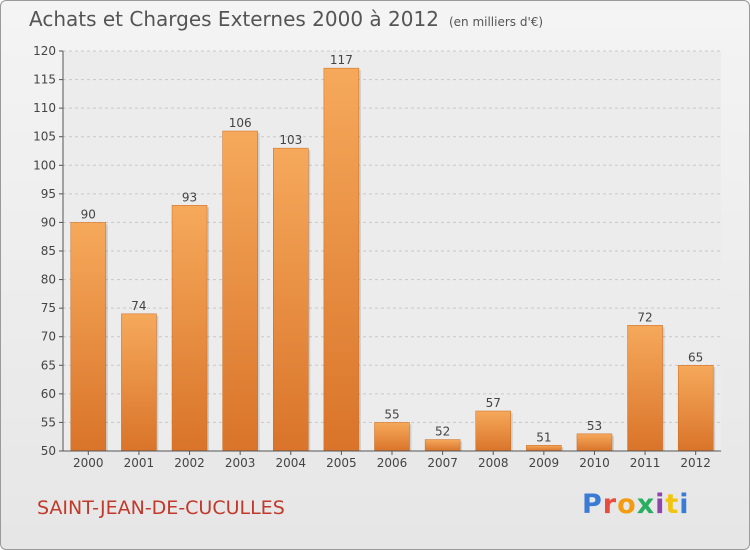  Describe the element at coordinates (48, 308) in the screenshot. I see `y-tick-label: 75` at that location.